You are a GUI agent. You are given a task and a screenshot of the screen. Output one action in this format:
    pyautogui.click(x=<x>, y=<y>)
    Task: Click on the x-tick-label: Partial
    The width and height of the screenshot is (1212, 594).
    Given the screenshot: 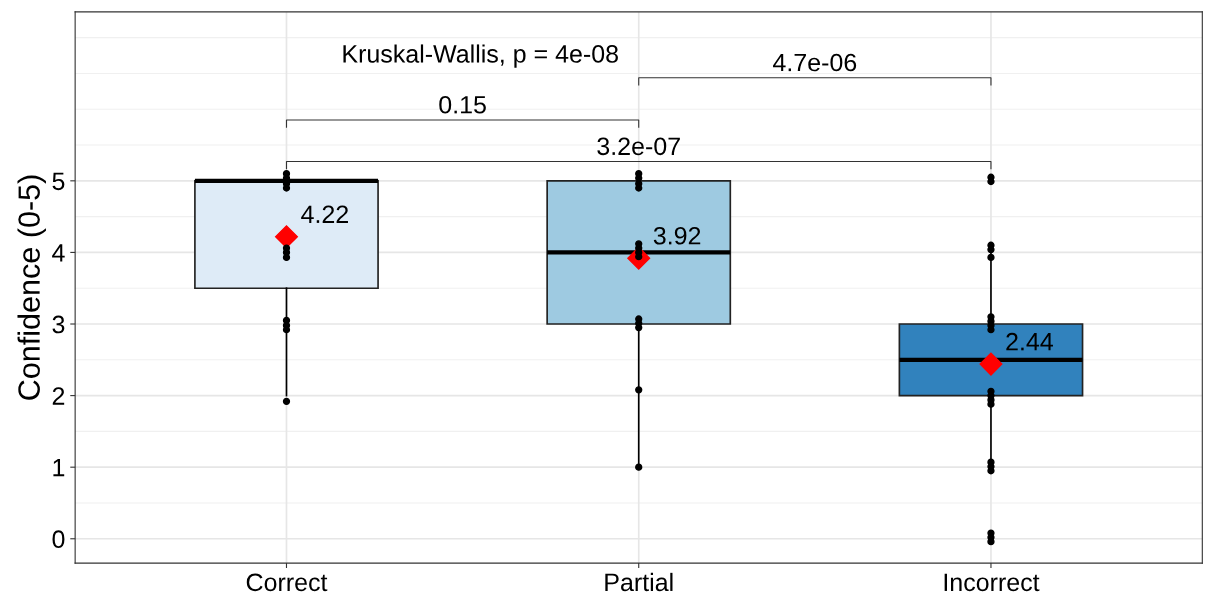 What is the action you would take?
    pyautogui.click(x=639, y=582)
    